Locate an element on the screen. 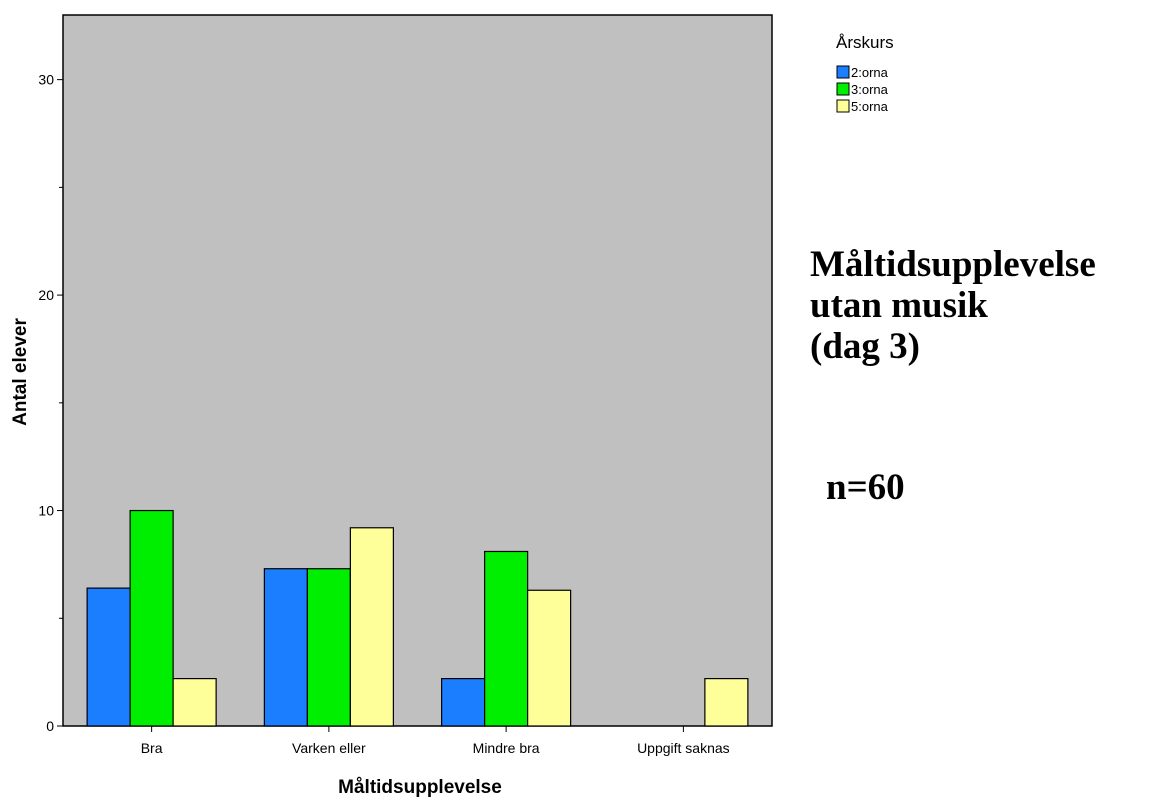  legend-title: Årskurs is located at coordinates (865, 42).